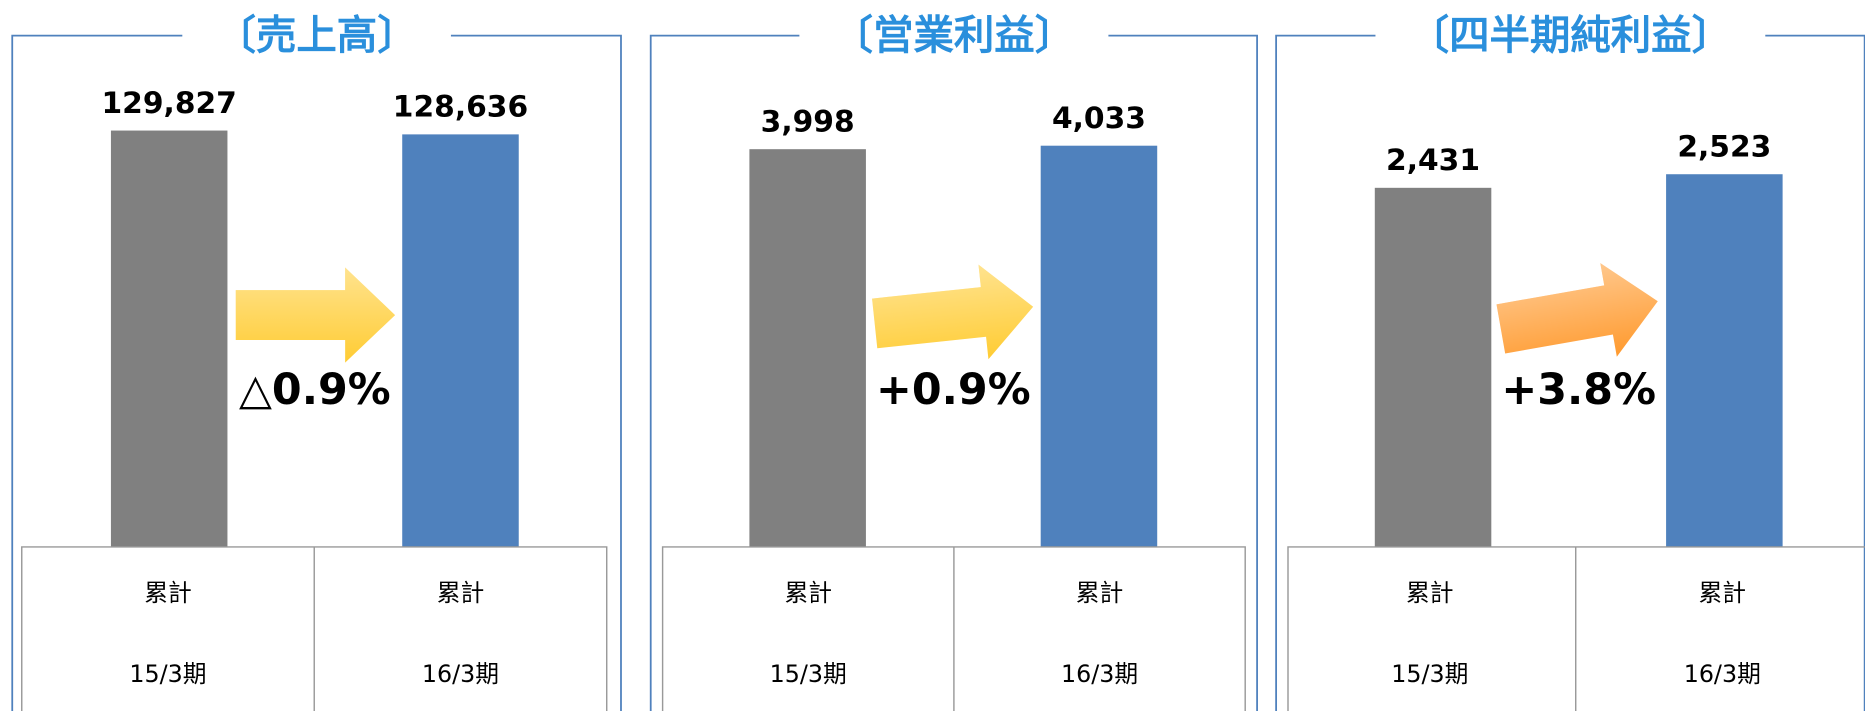 The image size is (1865, 711). Describe the element at coordinates (953, 390) in the screenshot. I see `annotation: +0.9%` at that location.